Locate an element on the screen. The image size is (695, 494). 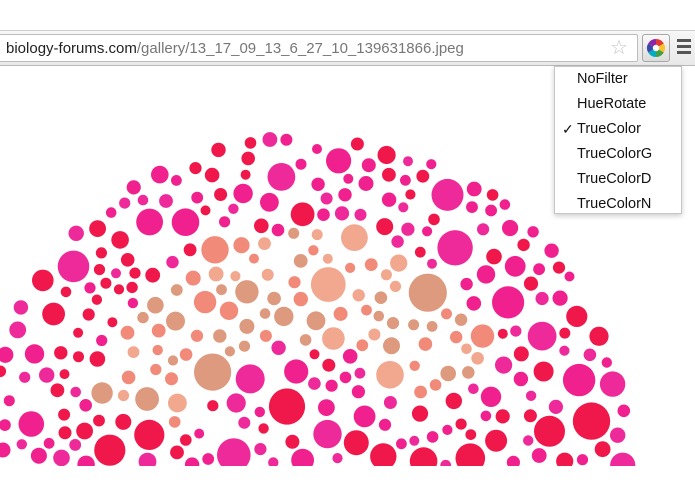
window-top-strip is located at coordinates (347, 15).